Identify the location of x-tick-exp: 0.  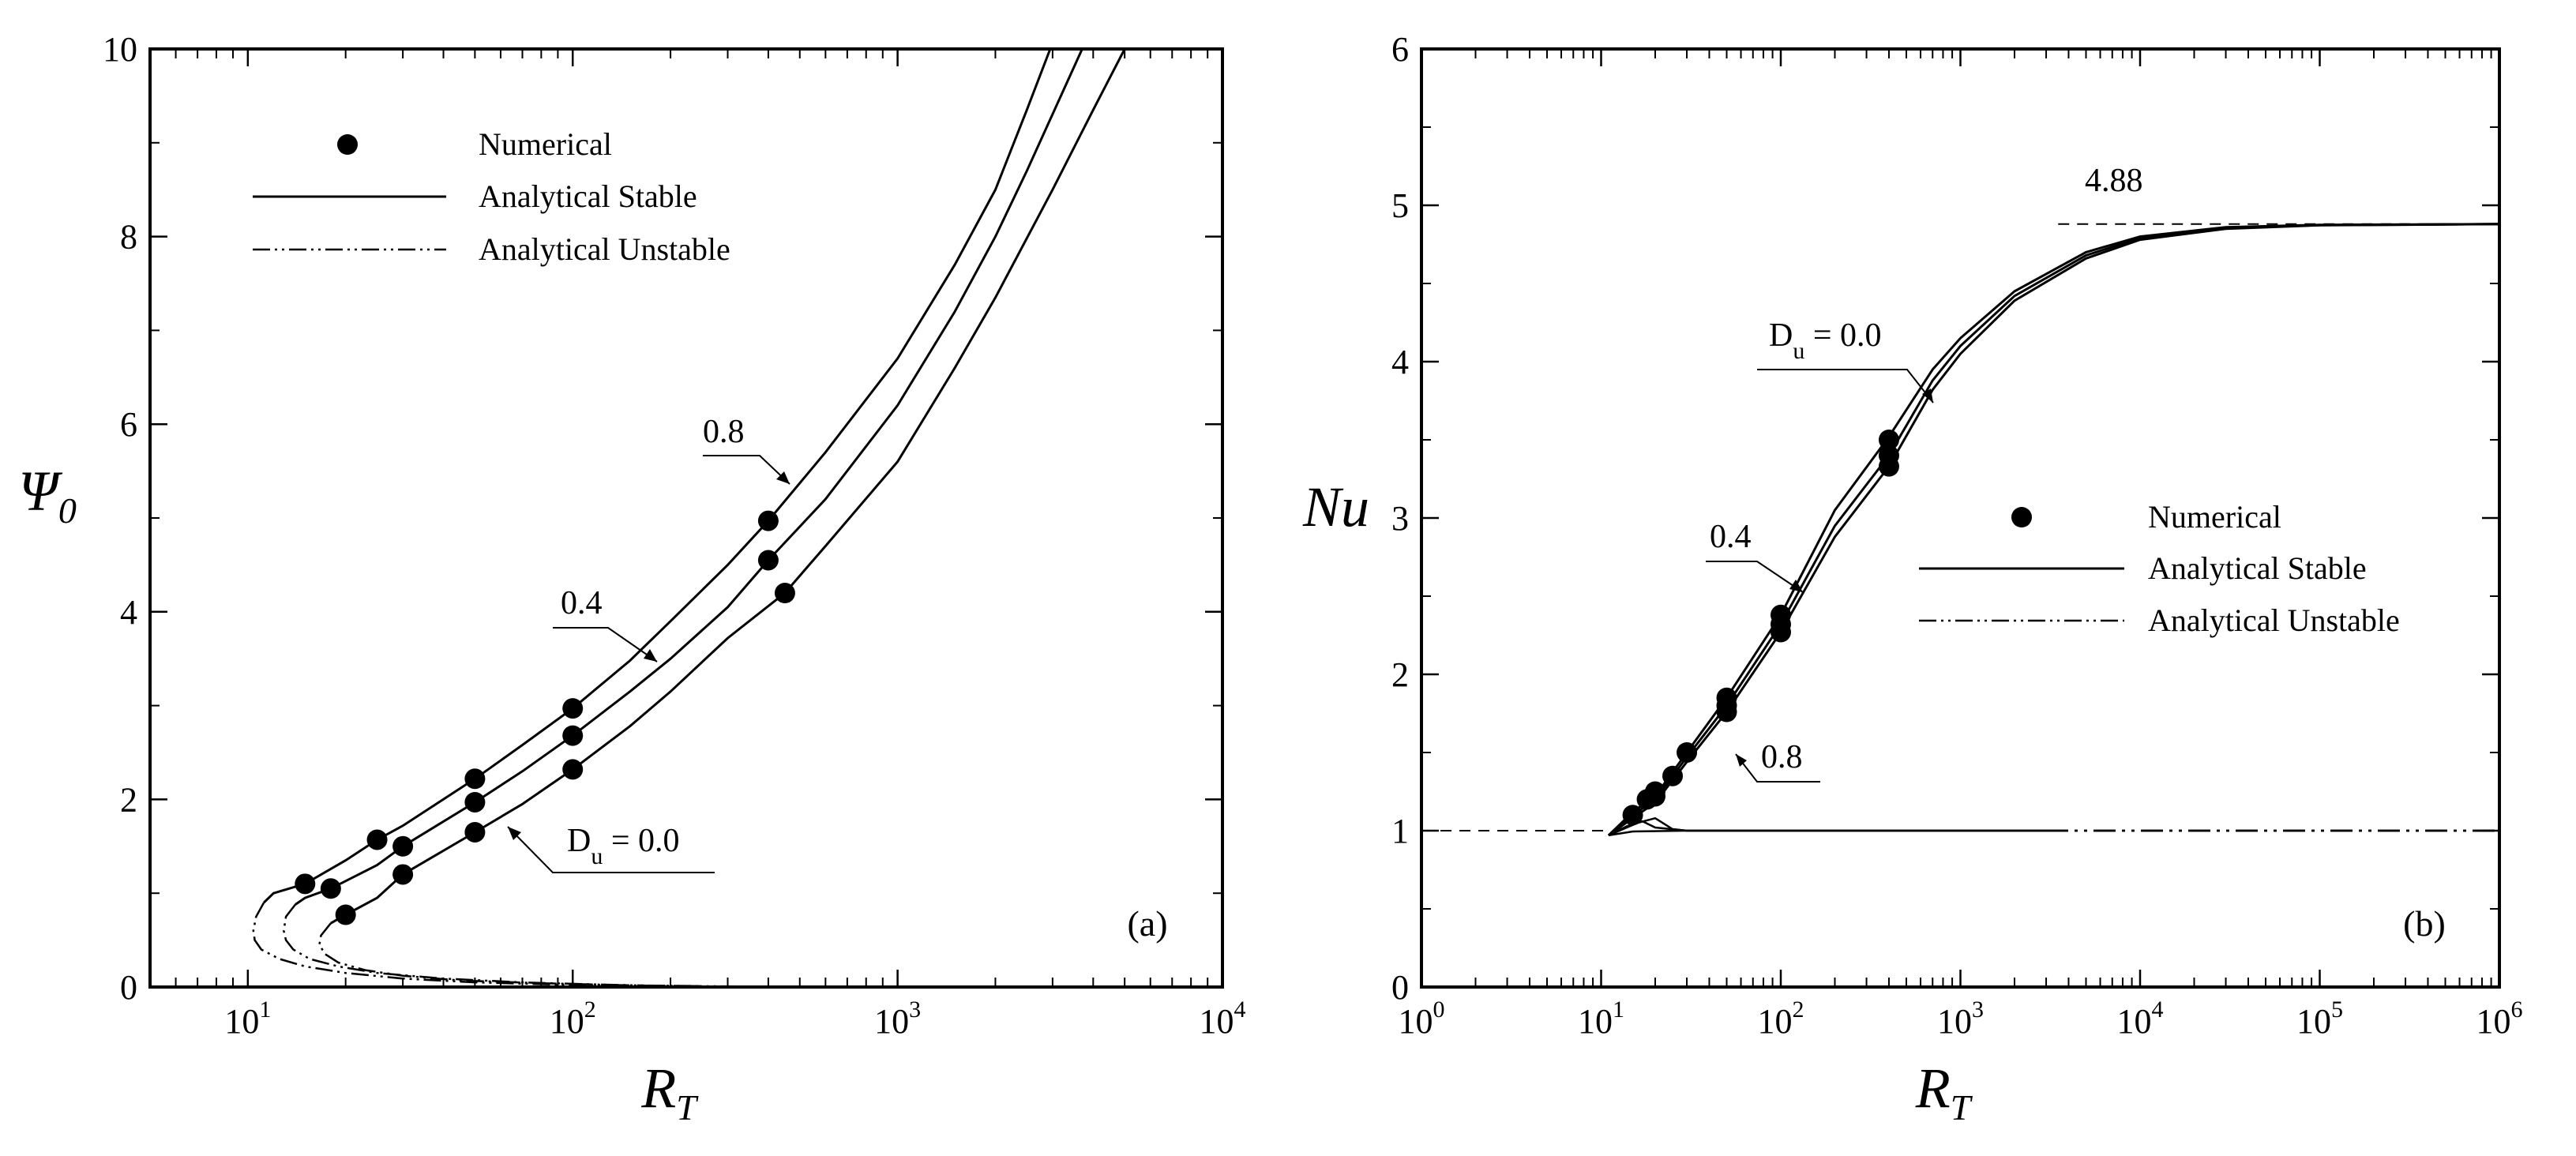
(1439, 1010).